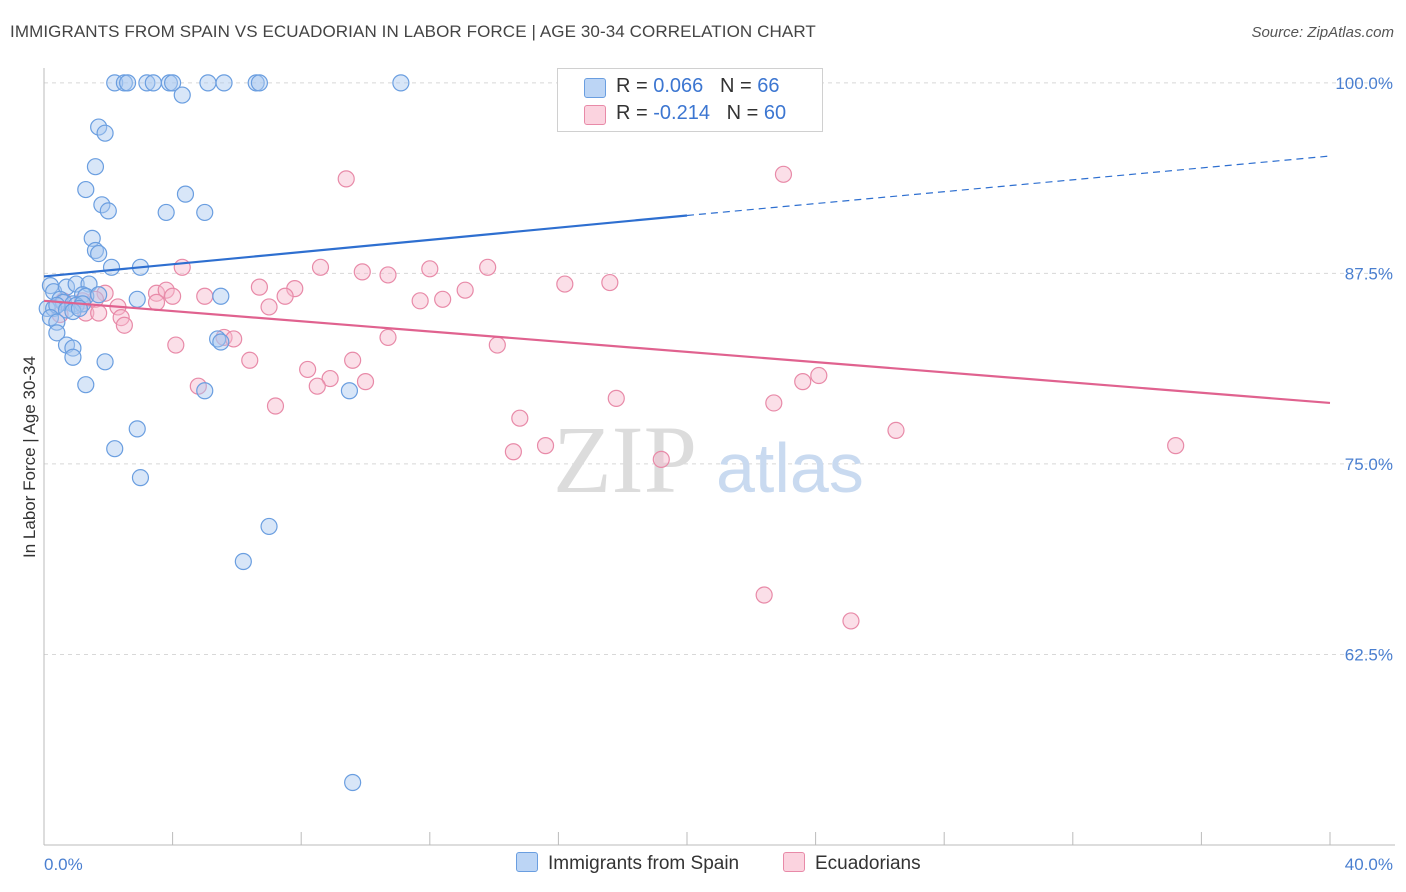 This screenshot has width=1406, height=892. I want to click on x-tick-label: 0.0%, so click(63, 864).